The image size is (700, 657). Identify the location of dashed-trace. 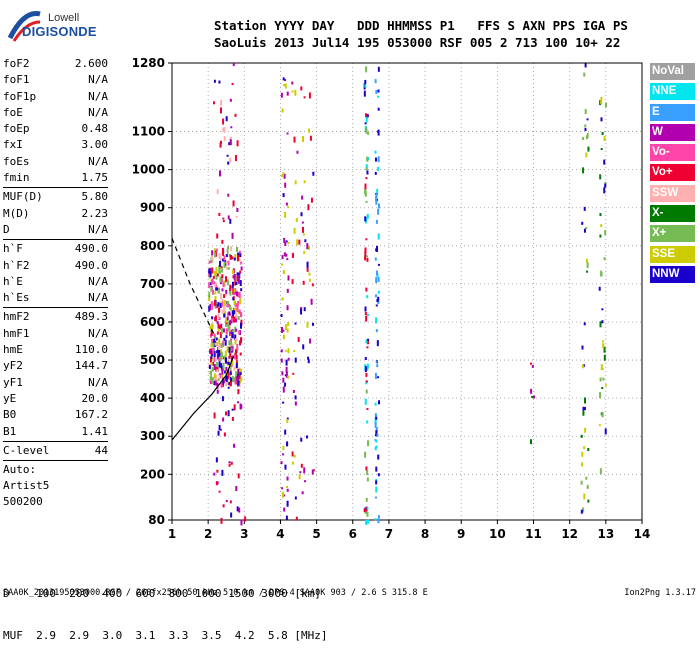
(193, 287).